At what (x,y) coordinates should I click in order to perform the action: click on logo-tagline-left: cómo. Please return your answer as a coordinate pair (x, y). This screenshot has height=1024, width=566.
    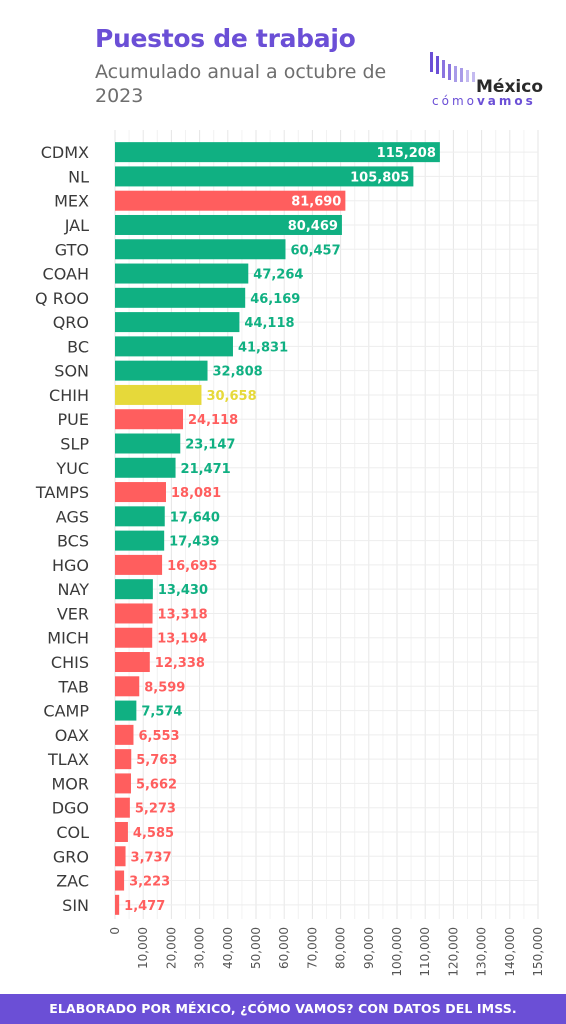
    Looking at the image, I should click on (454, 101).